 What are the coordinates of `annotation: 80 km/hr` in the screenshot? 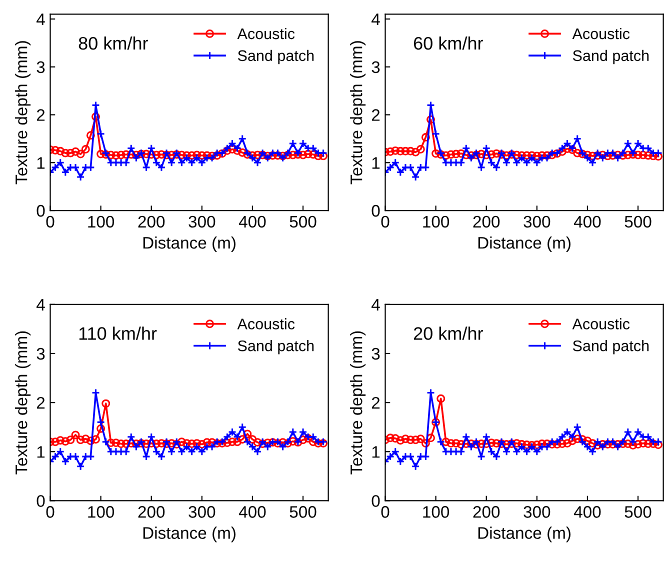 It's located at (113, 43).